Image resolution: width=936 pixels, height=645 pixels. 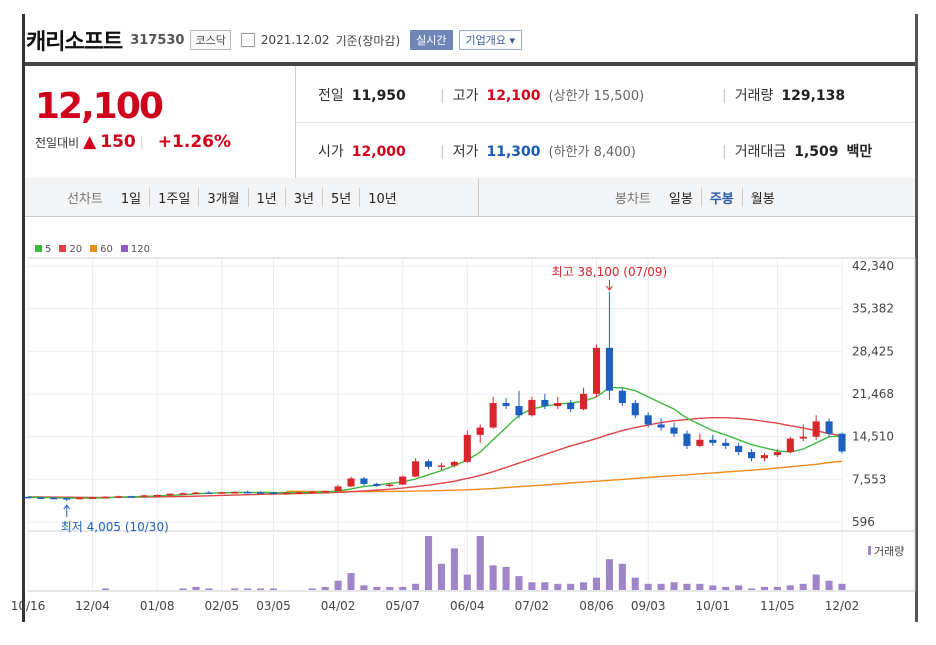 I want to click on volume-legend-swatch, so click(x=869, y=550).